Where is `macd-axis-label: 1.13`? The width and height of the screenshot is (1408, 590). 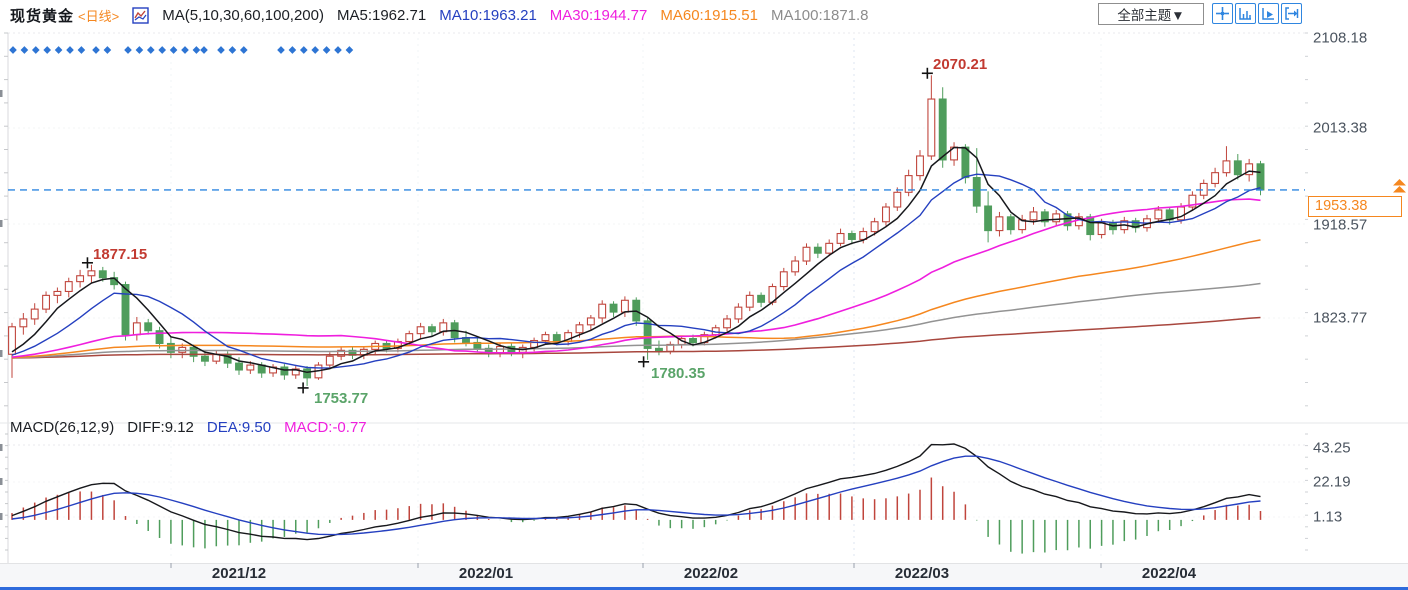
macd-axis-label: 1.13 is located at coordinates (1328, 517).